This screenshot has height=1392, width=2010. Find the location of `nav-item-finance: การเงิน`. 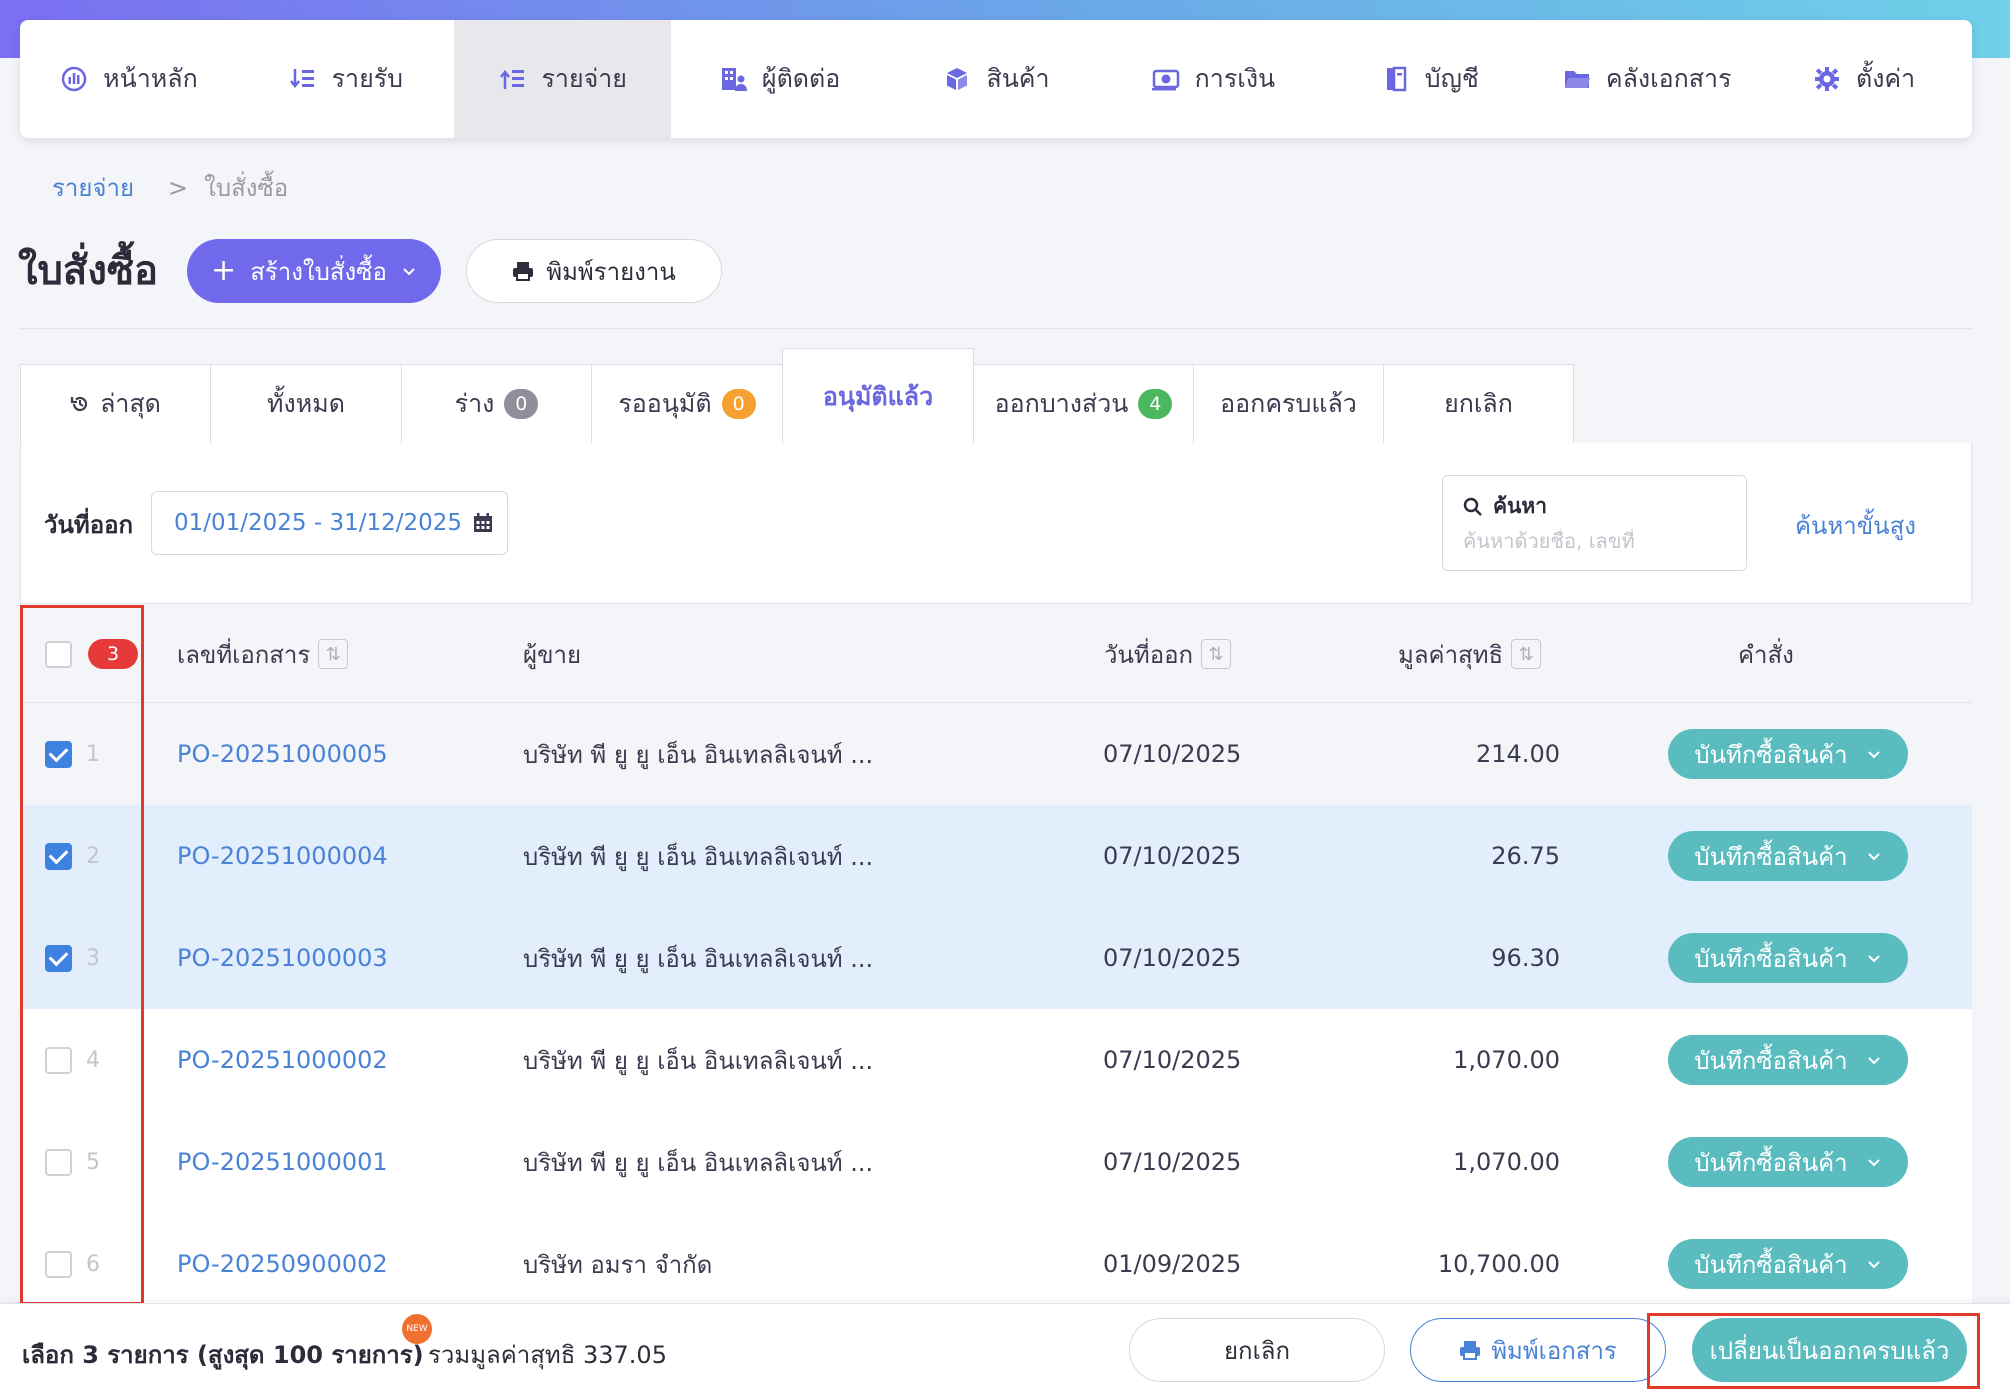

nav-item-finance: การเงิน is located at coordinates (1212, 79).